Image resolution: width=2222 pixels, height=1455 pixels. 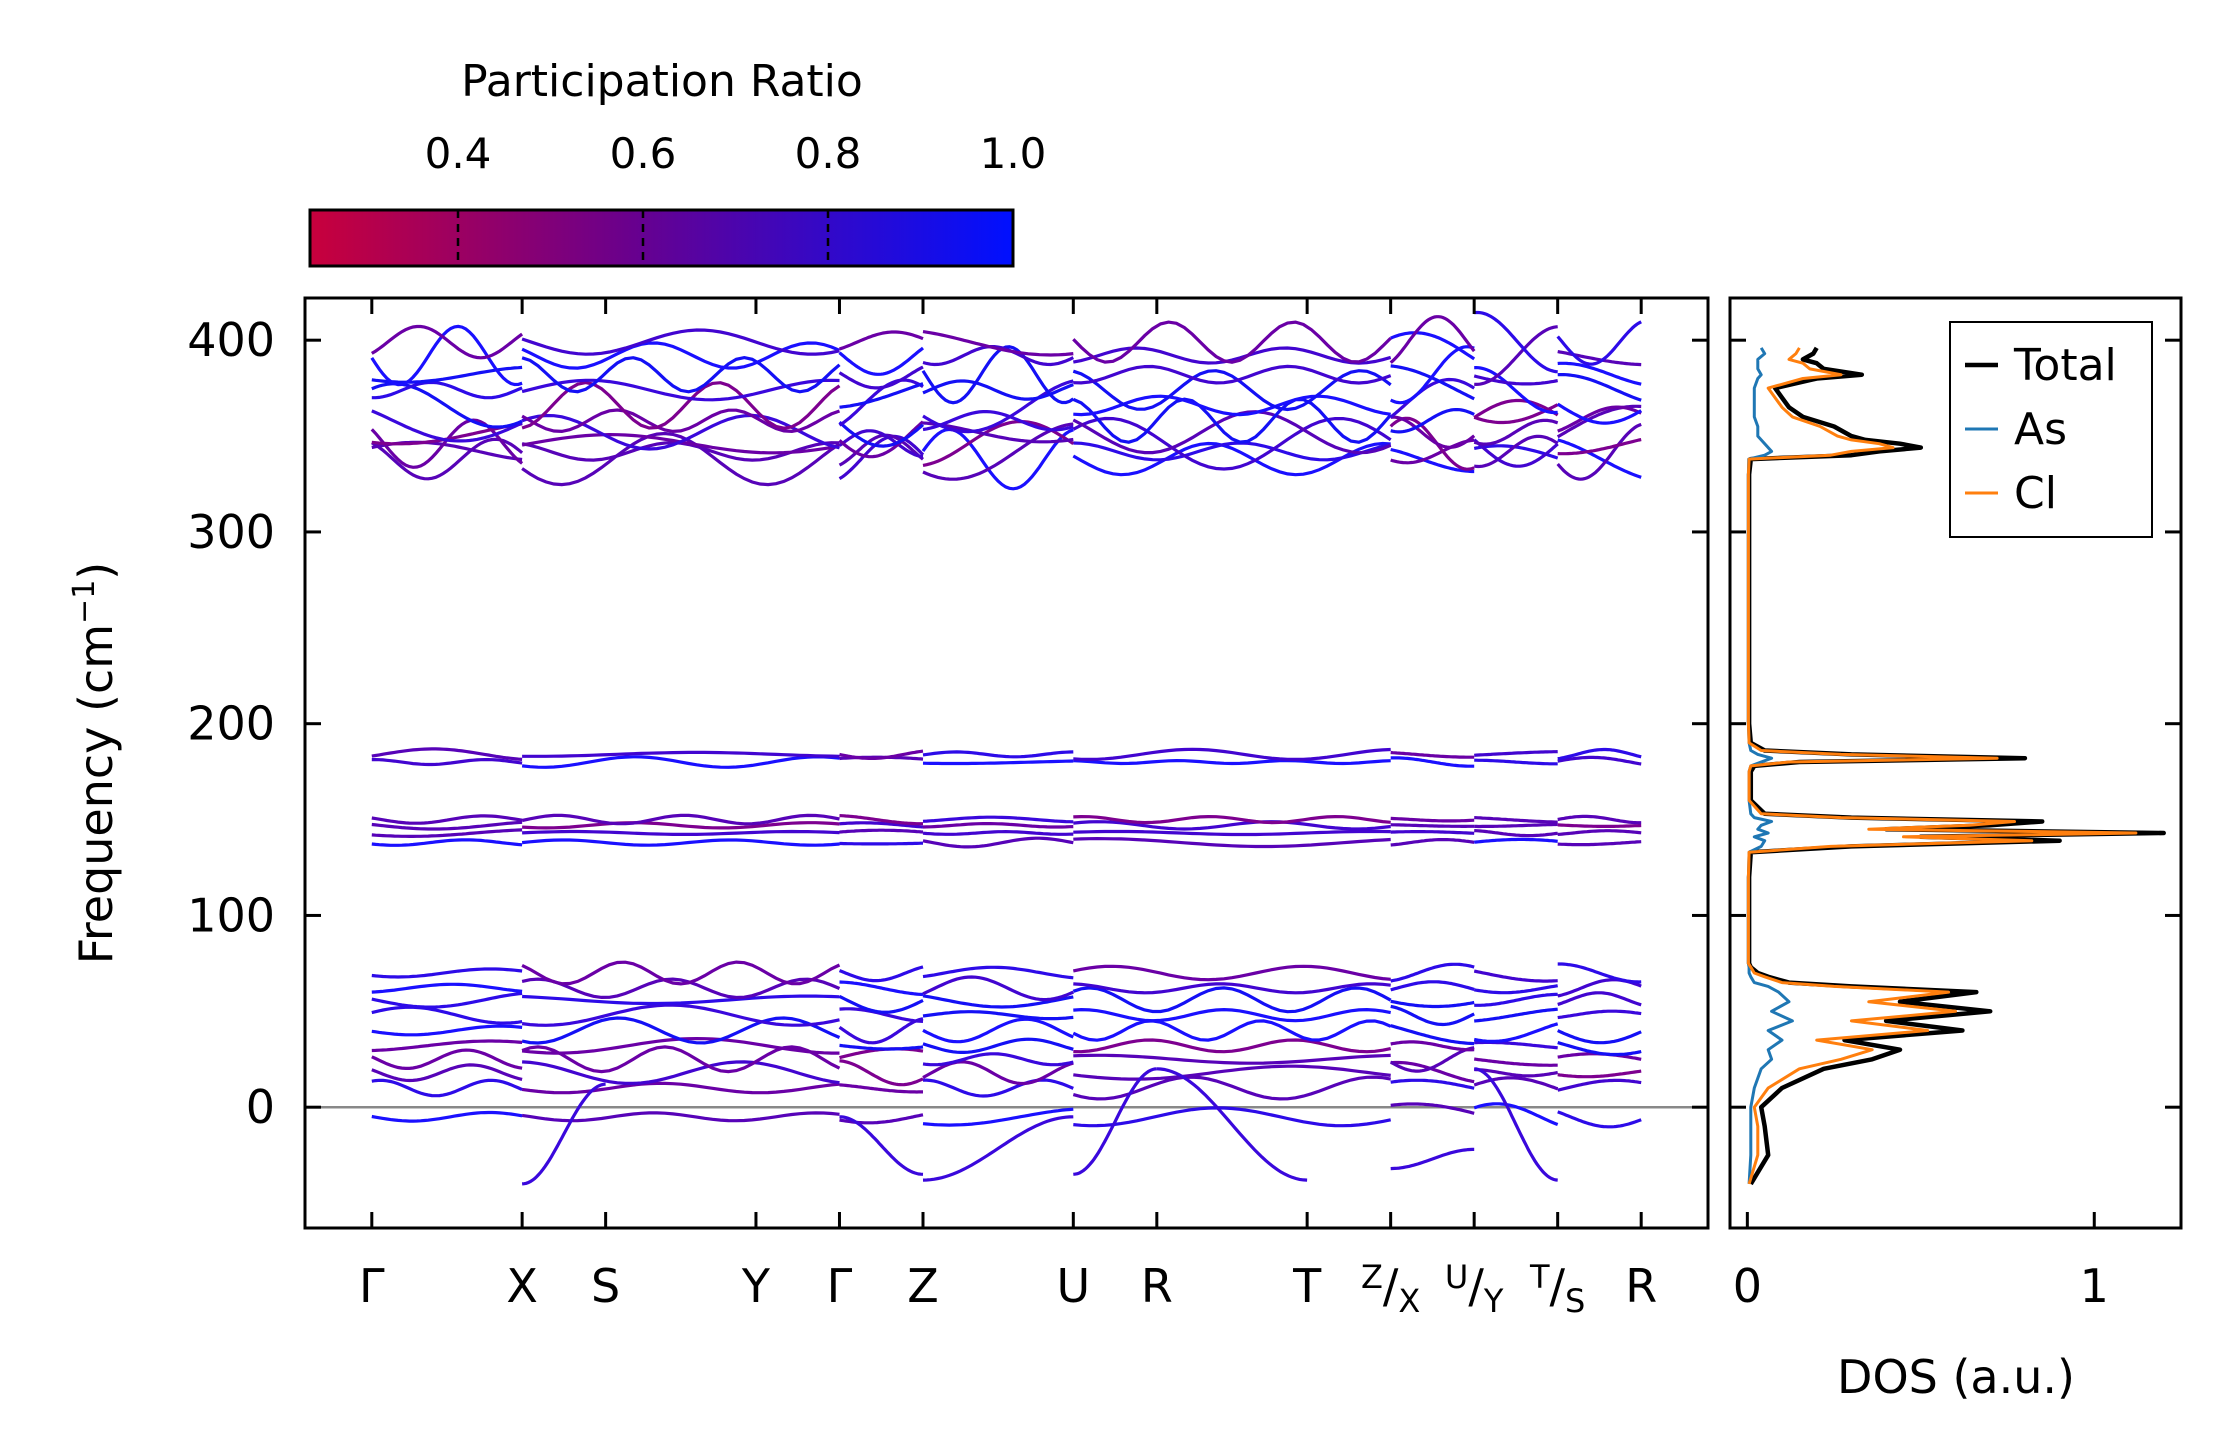 What do you see at coordinates (1942, 766) in the screenshot?
I see `dos-series-cl` at bounding box center [1942, 766].